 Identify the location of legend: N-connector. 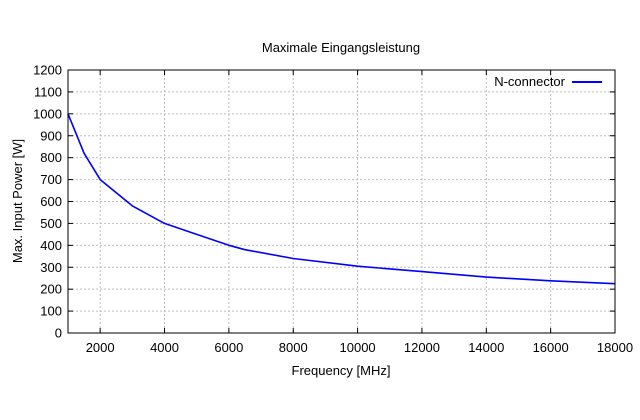
(548, 81).